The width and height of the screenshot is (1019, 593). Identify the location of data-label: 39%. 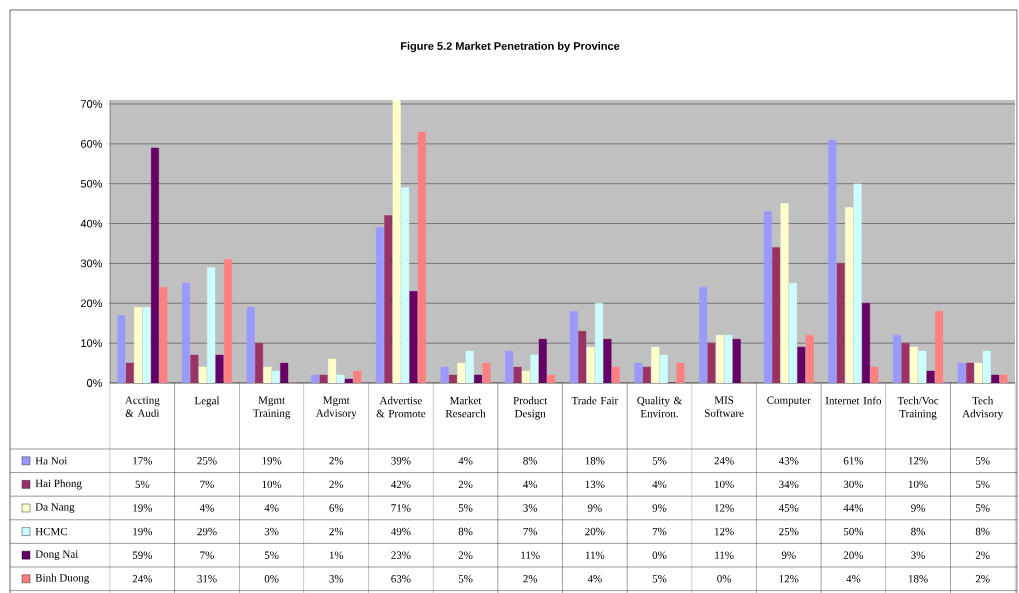
(401, 461).